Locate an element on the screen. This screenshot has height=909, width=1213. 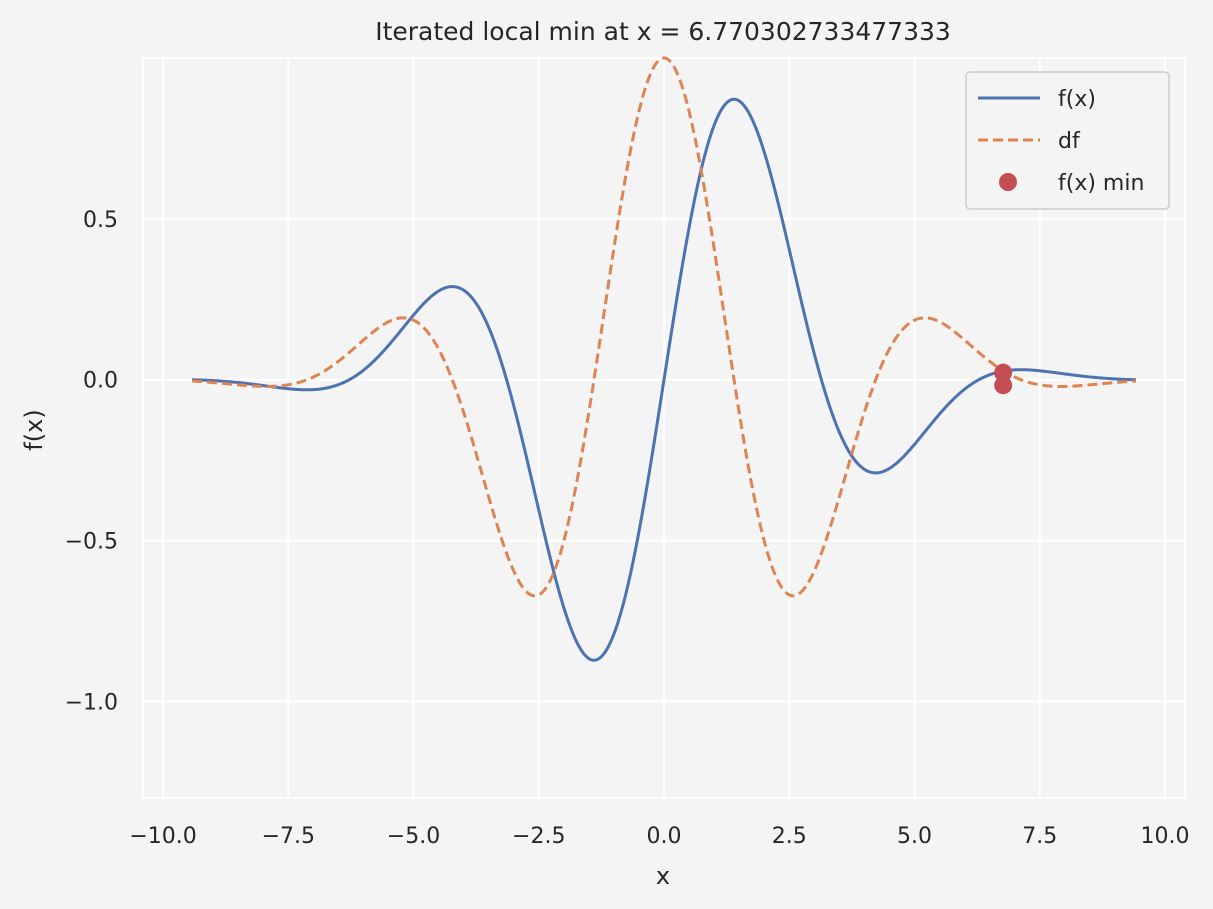
x-tick-label: 5.0 is located at coordinates (914, 836).